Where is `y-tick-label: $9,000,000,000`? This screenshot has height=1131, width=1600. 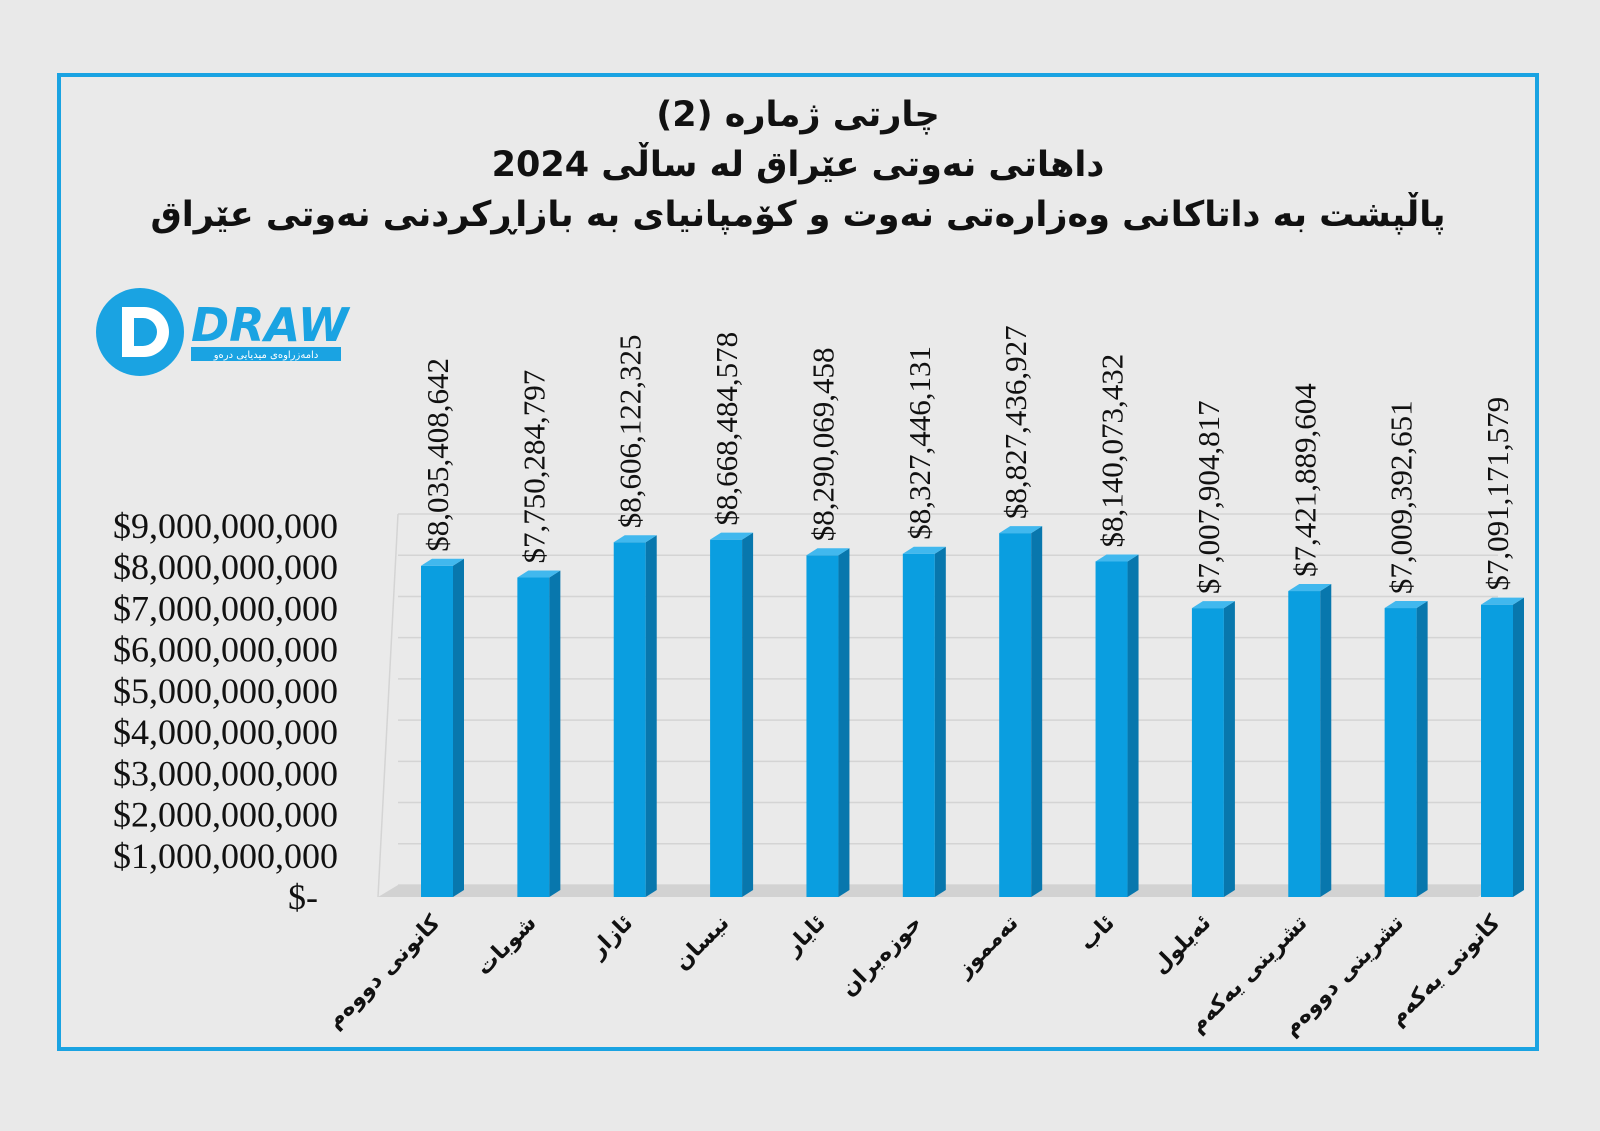
y-tick-label: $9,000,000,000 is located at coordinates (225, 526).